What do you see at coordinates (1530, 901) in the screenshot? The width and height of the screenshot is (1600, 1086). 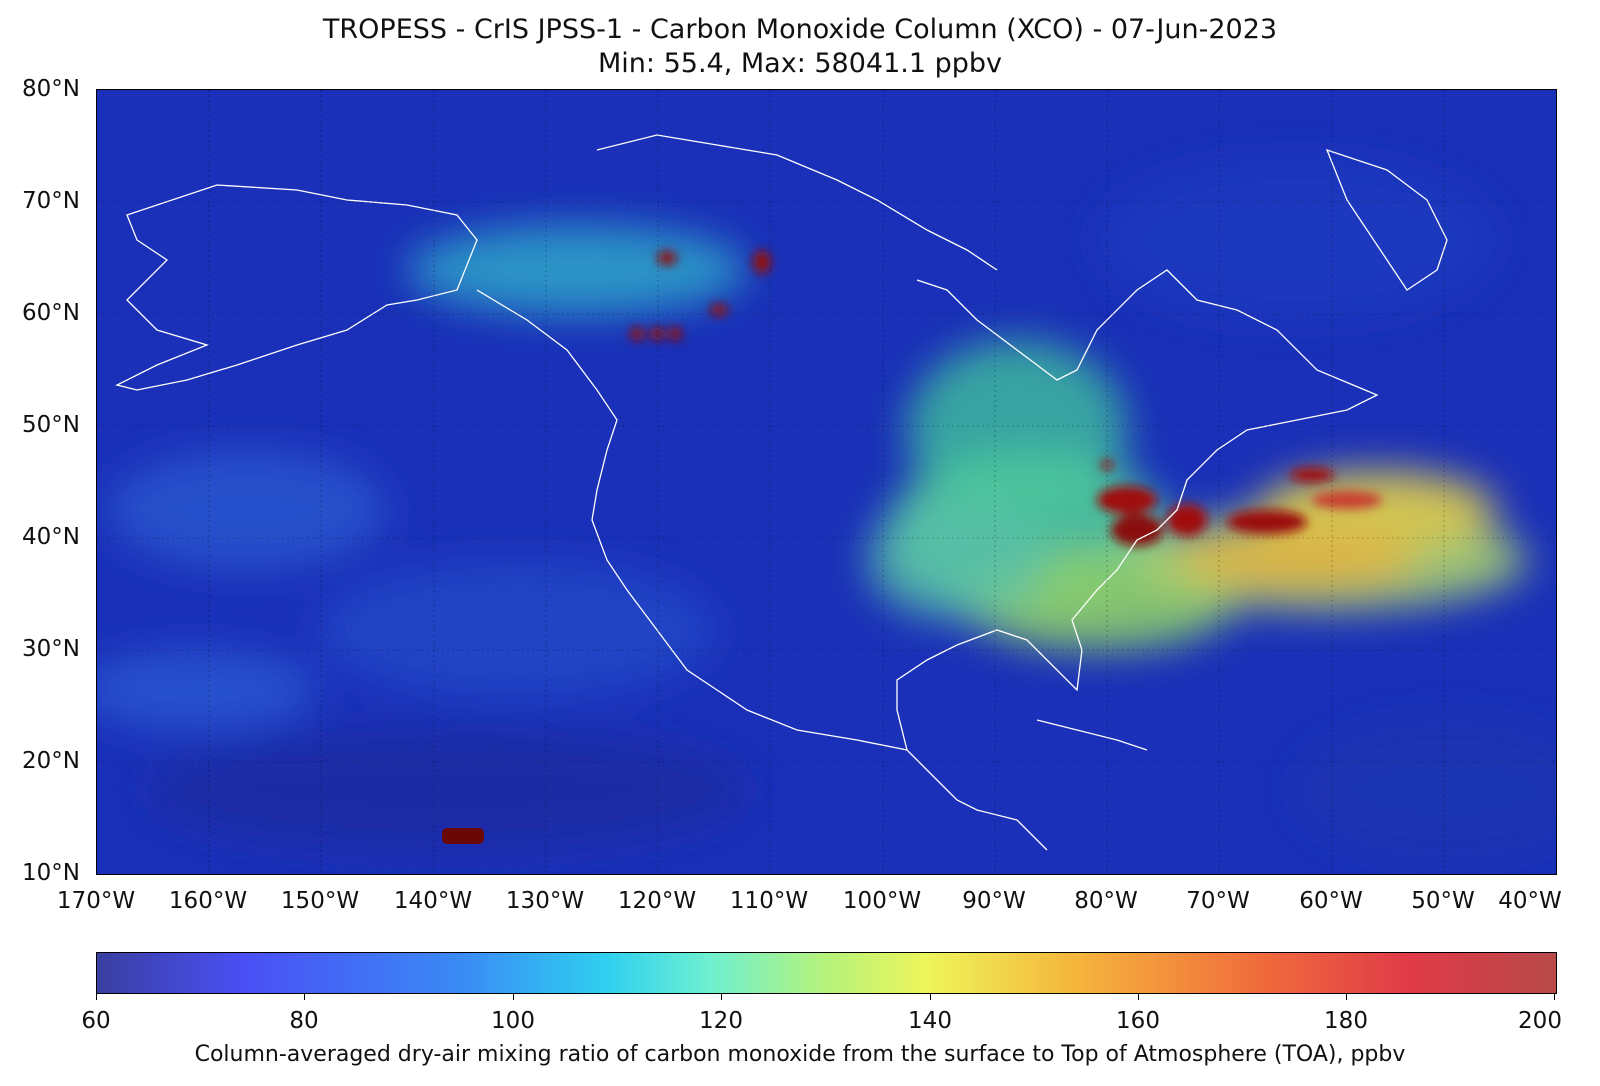 I see `lon-label-40w: 40°W` at bounding box center [1530, 901].